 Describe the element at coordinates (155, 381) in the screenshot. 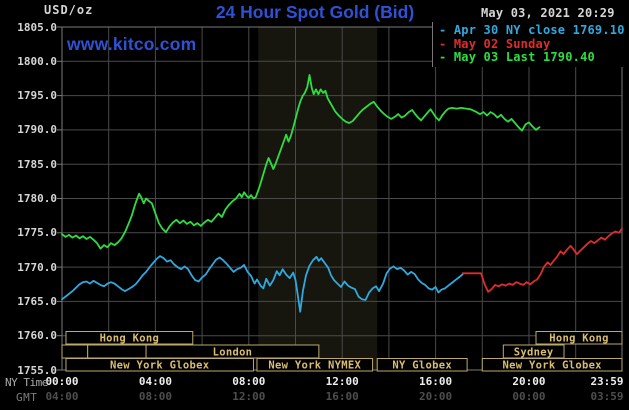

I see `ny-time-tick-label: 04:00` at that location.